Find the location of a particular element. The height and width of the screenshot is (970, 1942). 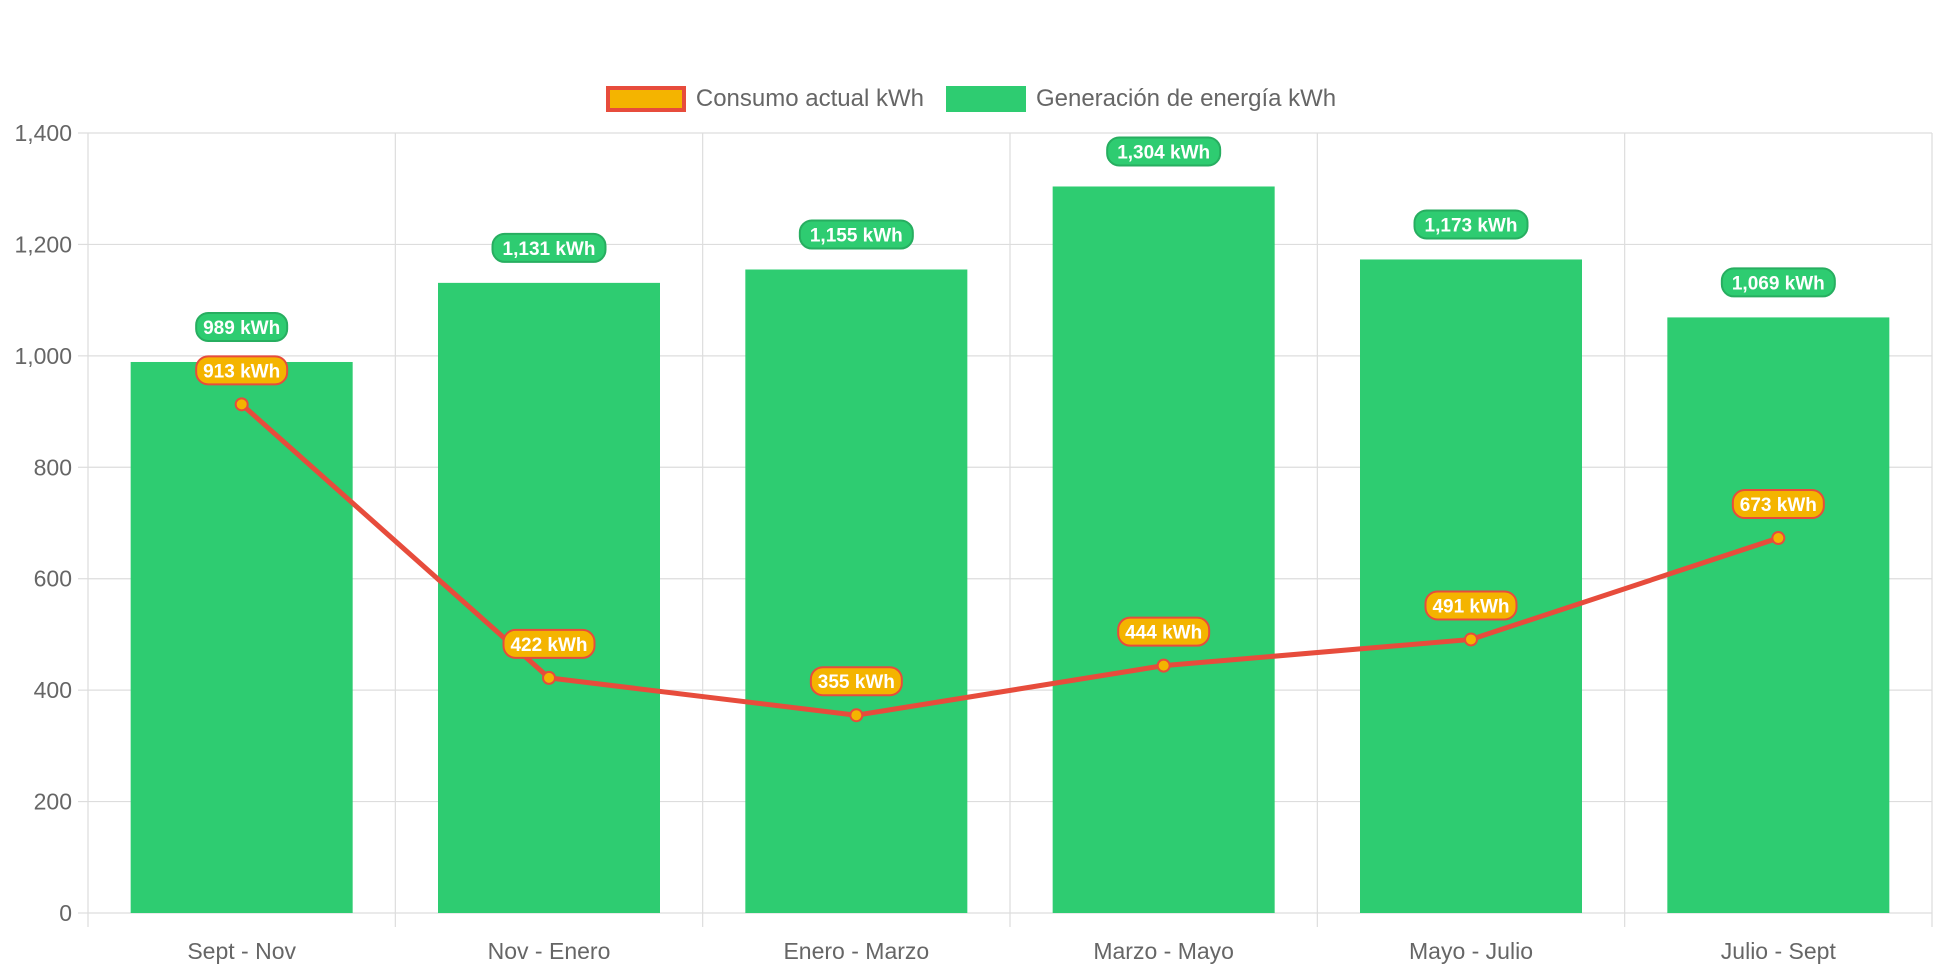

legend-item-generacion: Generación de energía kWh is located at coordinates (1141, 99).